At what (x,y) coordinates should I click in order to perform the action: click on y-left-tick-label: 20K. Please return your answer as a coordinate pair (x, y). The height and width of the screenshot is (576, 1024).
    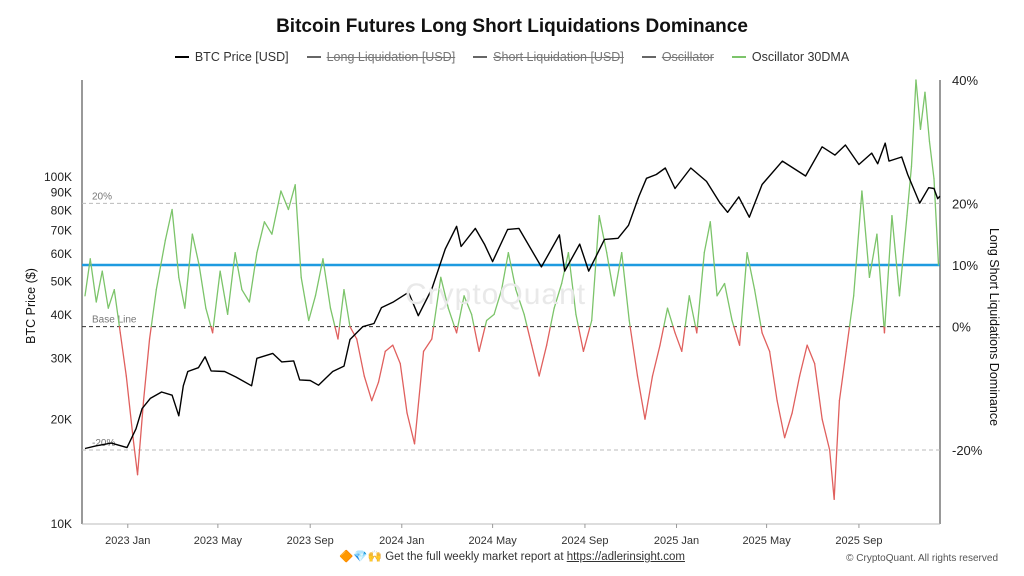
    Looking at the image, I should click on (61, 419).